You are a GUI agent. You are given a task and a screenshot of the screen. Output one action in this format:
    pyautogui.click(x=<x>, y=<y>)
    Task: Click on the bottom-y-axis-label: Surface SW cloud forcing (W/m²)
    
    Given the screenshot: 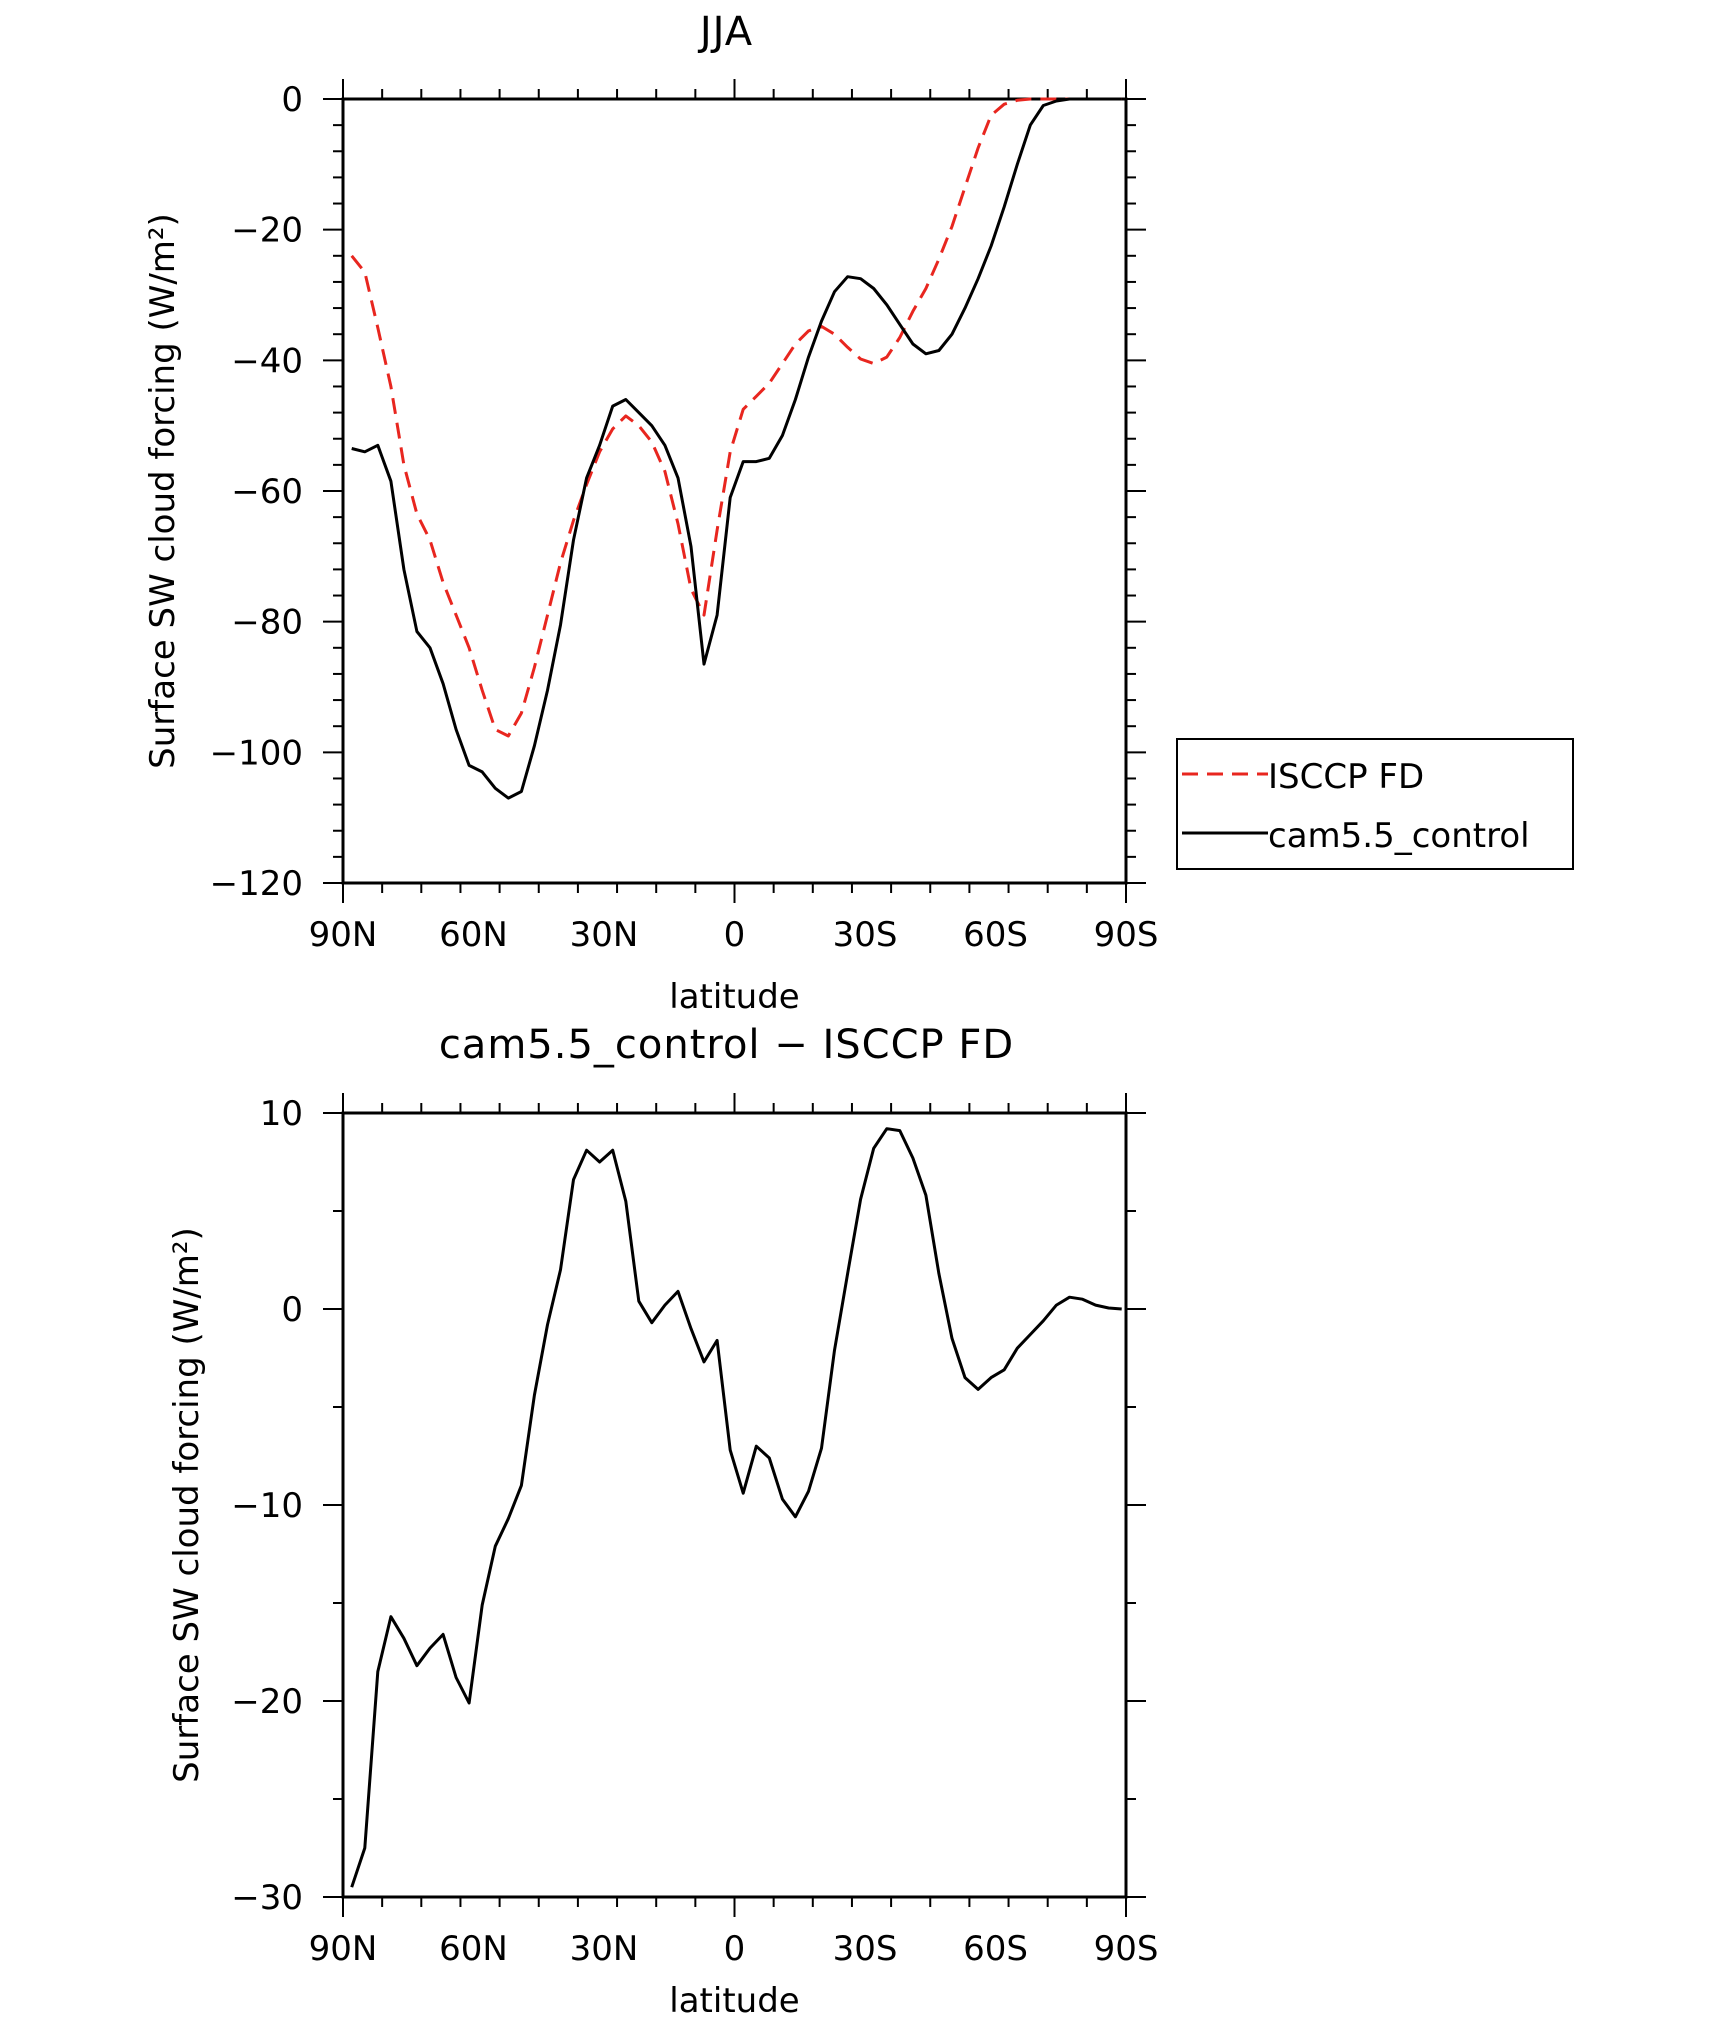 What is the action you would take?
    pyautogui.click(x=187, y=1505)
    